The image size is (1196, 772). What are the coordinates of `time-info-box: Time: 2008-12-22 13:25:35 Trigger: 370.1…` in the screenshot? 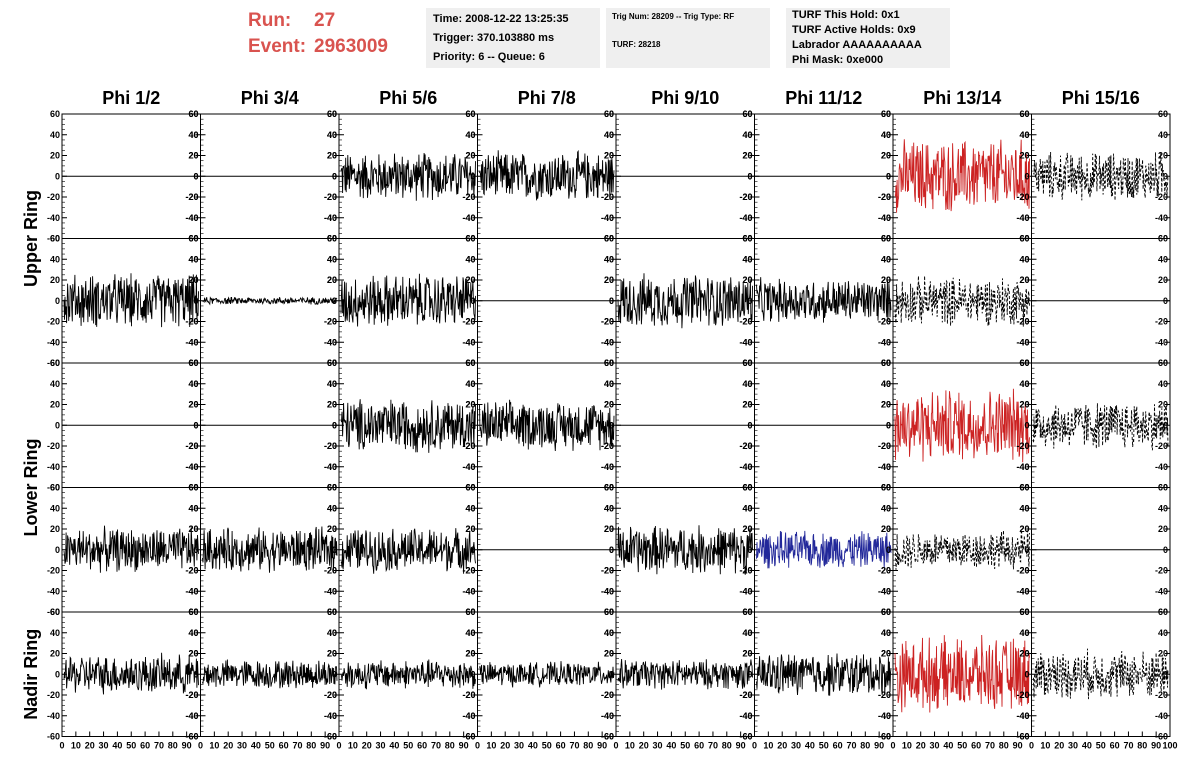 It's located at (513, 38).